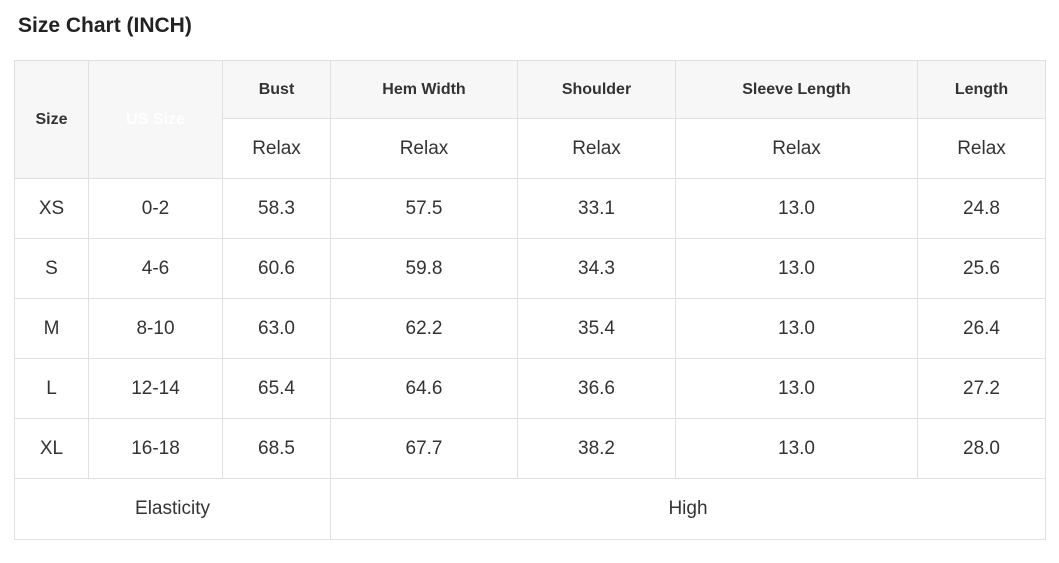  I want to click on table-row-xs: XS 0-2 58.3 57.5 33.1 13.0 24.8, so click(530, 208).